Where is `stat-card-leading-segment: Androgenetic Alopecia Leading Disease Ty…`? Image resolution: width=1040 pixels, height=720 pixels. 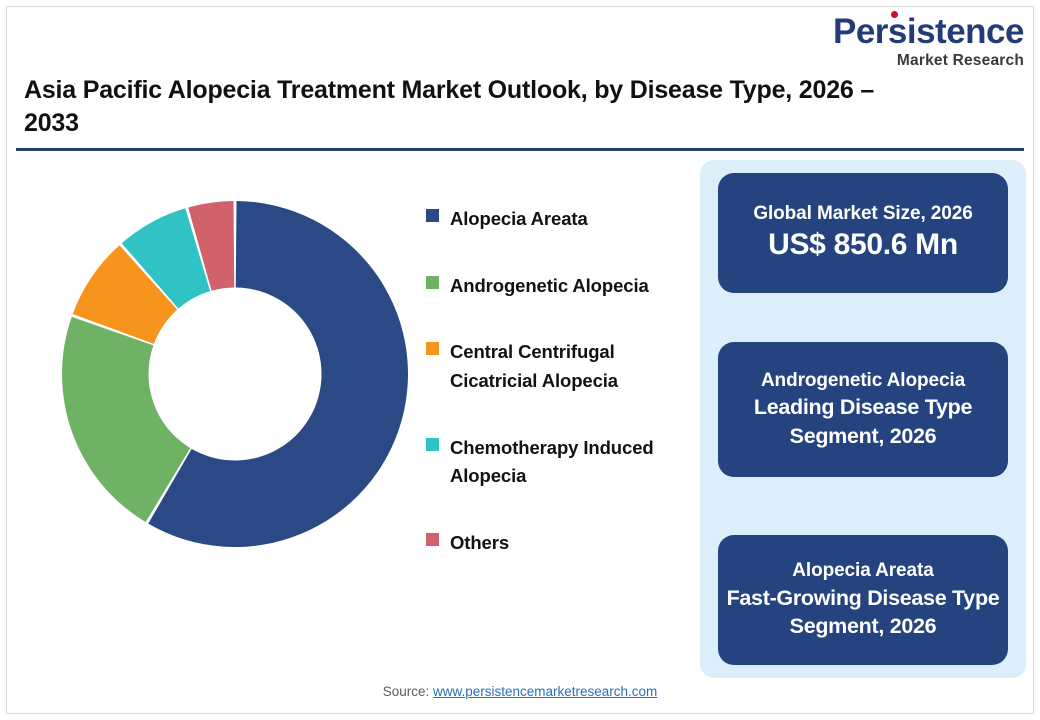
stat-card-leading-segment: Androgenetic Alopecia Leading Disease Ty… is located at coordinates (863, 409).